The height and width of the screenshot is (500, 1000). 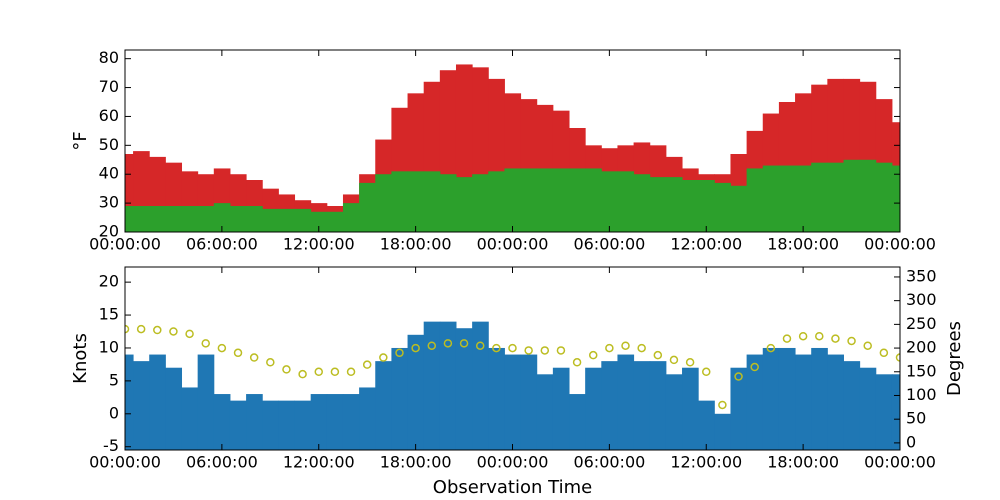 What do you see at coordinates (111, 445) in the screenshot?
I see `y-tick-label: -5` at bounding box center [111, 445].